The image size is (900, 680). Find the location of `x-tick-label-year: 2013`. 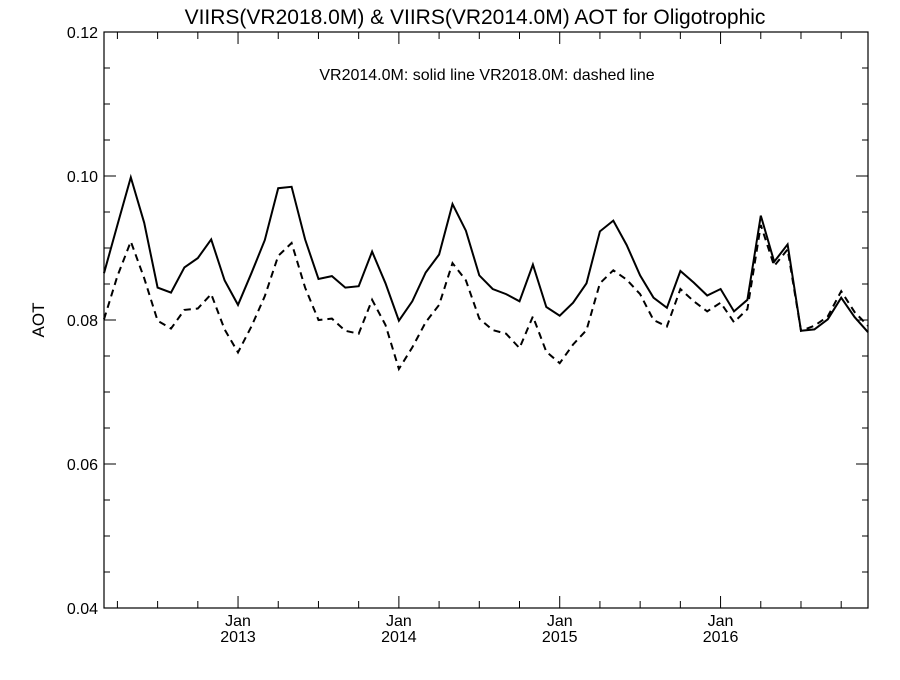

x-tick-label-year: 2013 is located at coordinates (238, 637).